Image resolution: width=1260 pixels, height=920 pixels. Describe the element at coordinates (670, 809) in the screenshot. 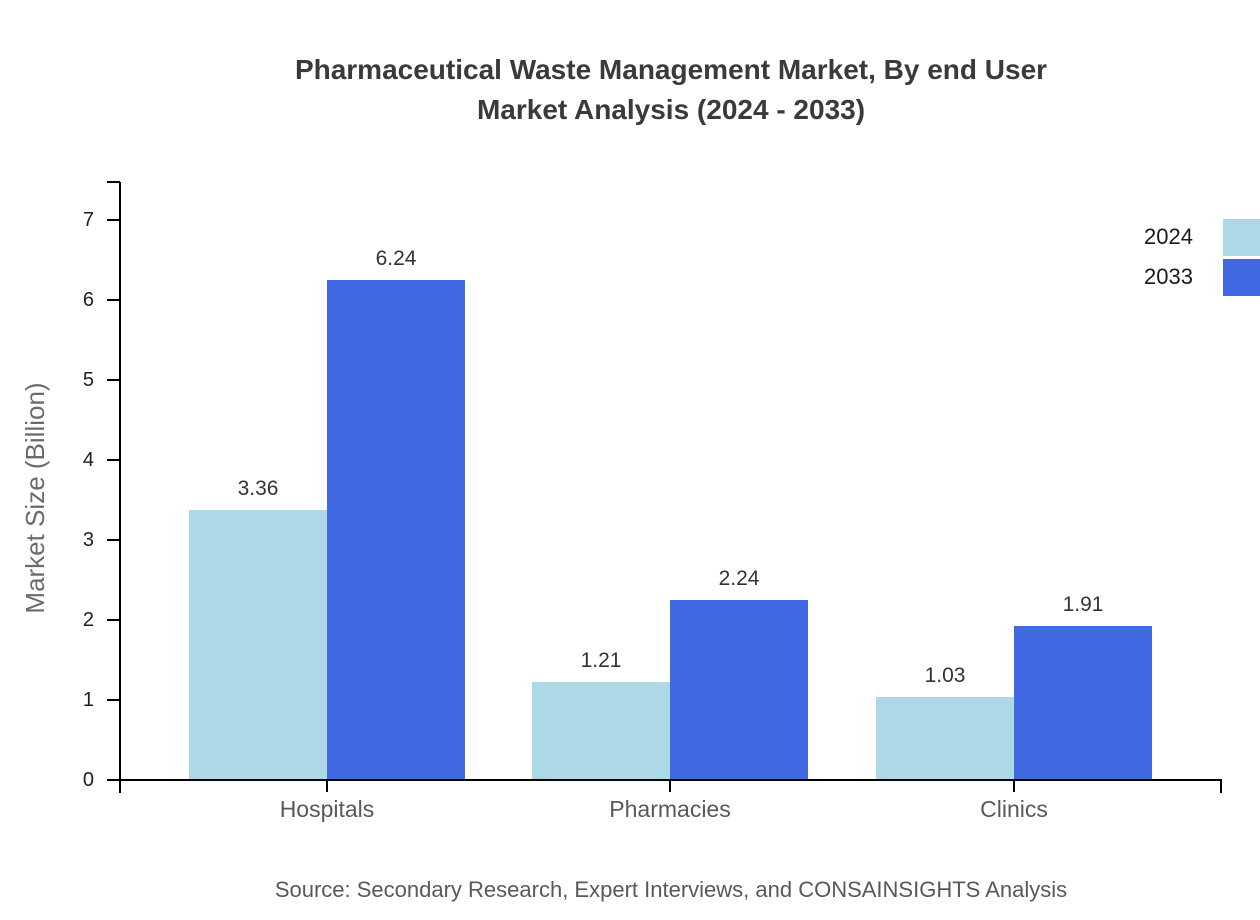

I see `x-category-label: Pharmacies` at that location.